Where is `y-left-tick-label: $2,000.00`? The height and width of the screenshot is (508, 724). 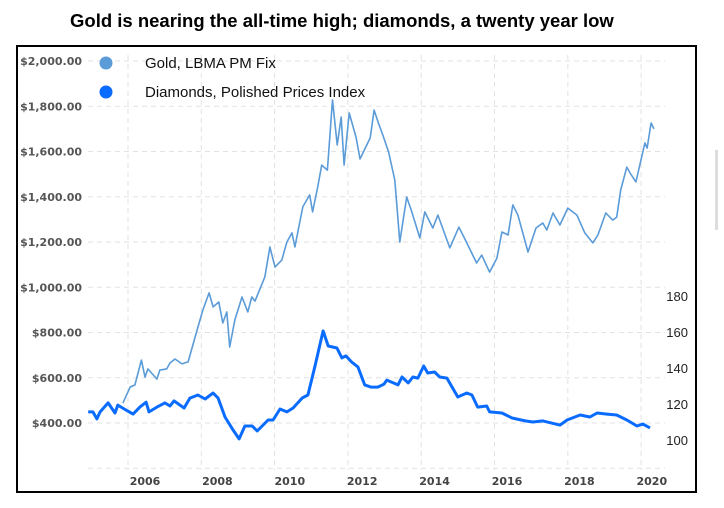
y-left-tick-label: $2,000.00 is located at coordinates (51, 61).